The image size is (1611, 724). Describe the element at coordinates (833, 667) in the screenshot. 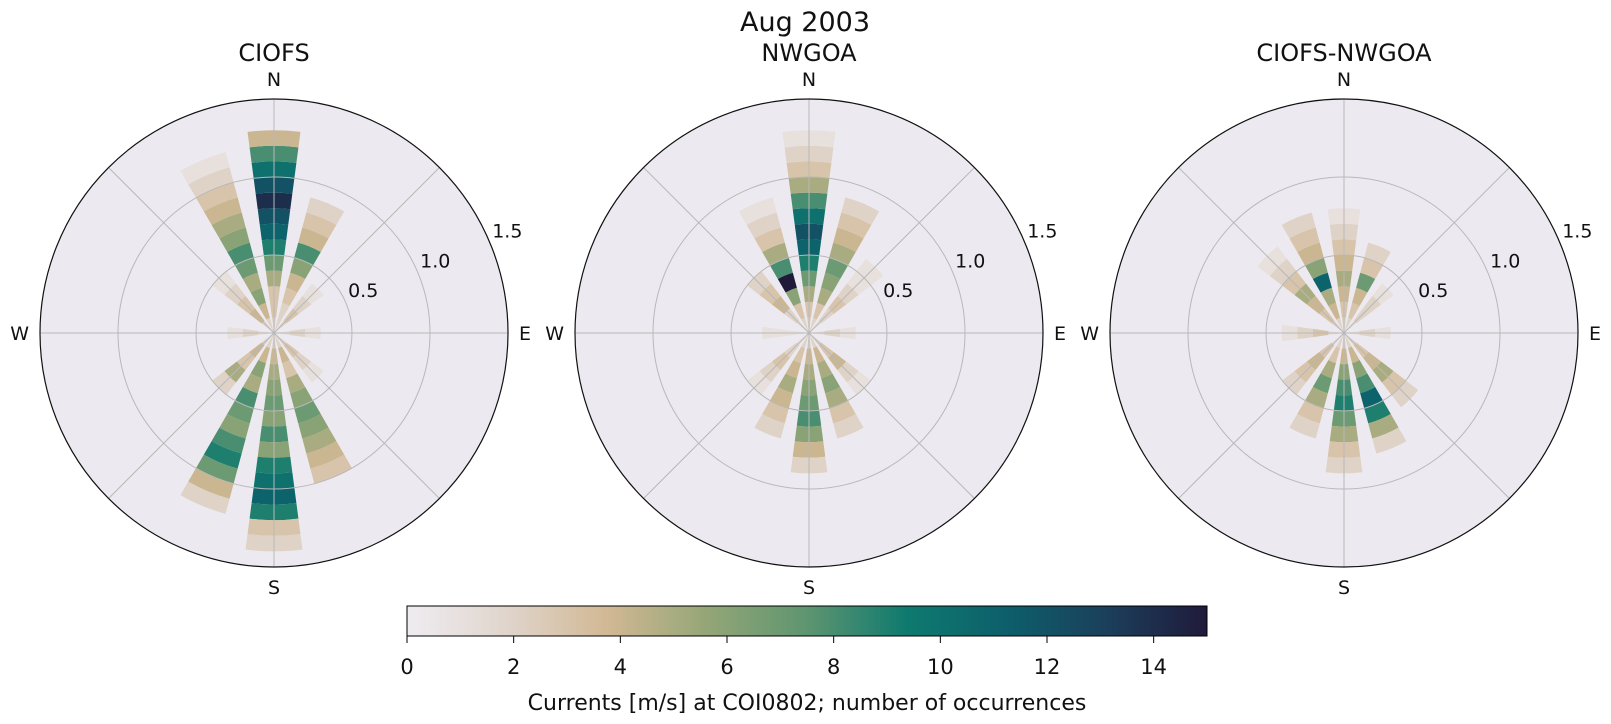

I see `colorbar-tick-label: 8` at that location.